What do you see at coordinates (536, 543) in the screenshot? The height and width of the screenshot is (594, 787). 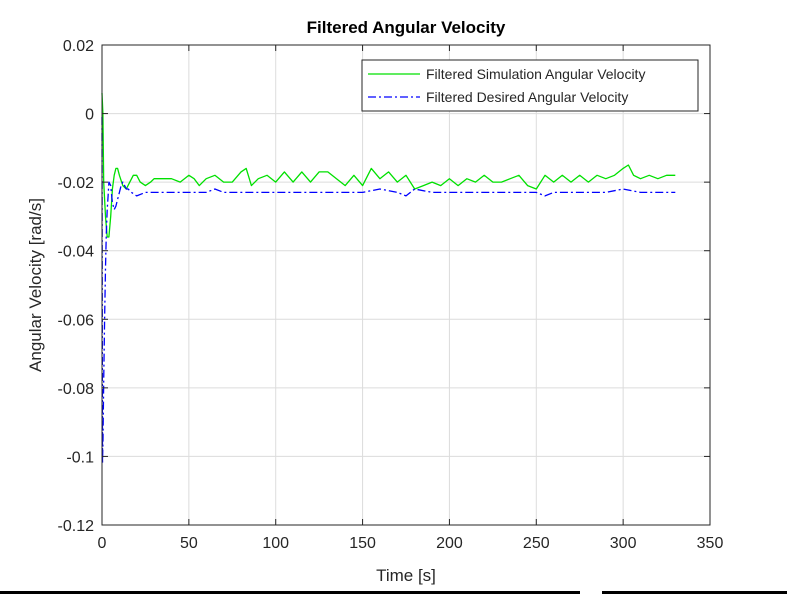 I see `x-tick-label: 250` at bounding box center [536, 543].